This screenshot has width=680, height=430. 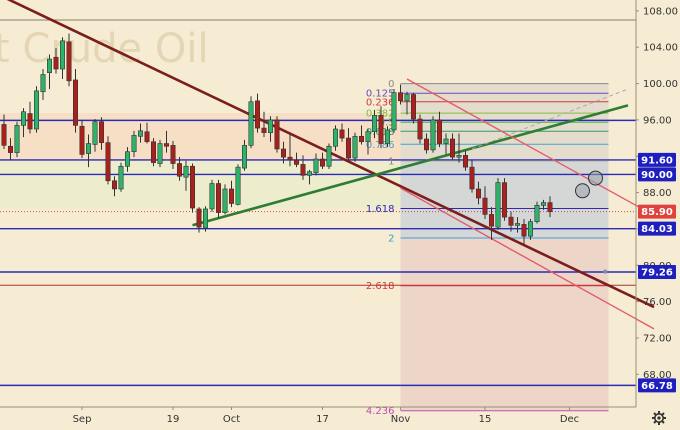 I want to click on fib-level-label: 0, so click(x=391, y=84).